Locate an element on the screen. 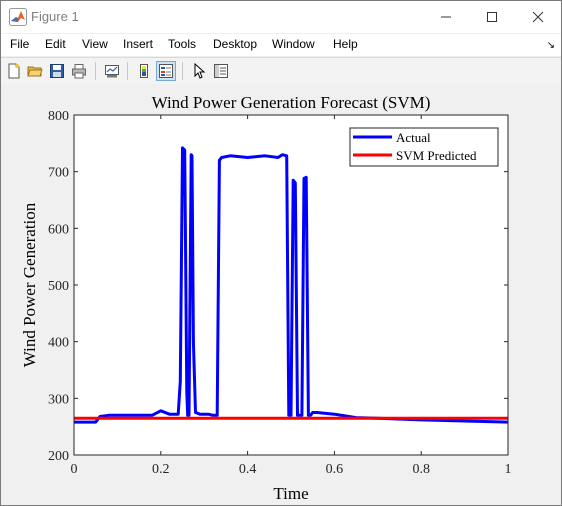 The width and height of the screenshot is (562, 506). y-tick-label: 500 is located at coordinates (58, 286).